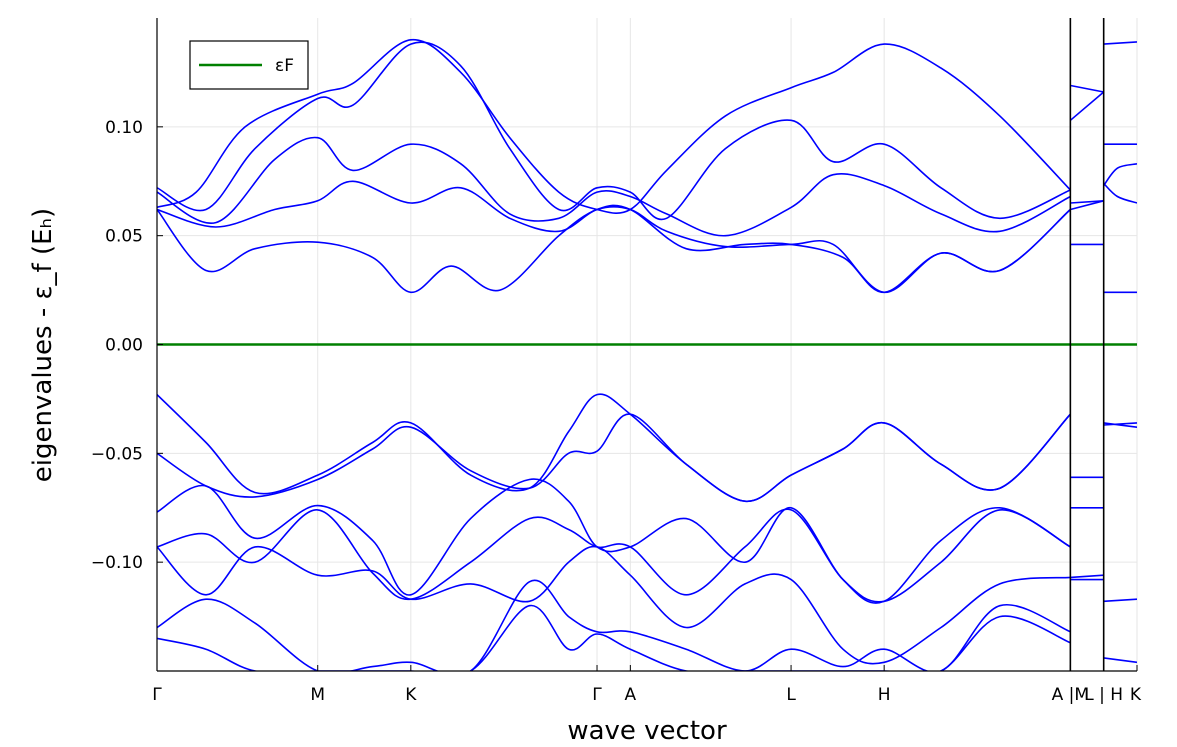  Describe the element at coordinates (631, 695) in the screenshot. I see `x-tick-label-4: A` at that location.